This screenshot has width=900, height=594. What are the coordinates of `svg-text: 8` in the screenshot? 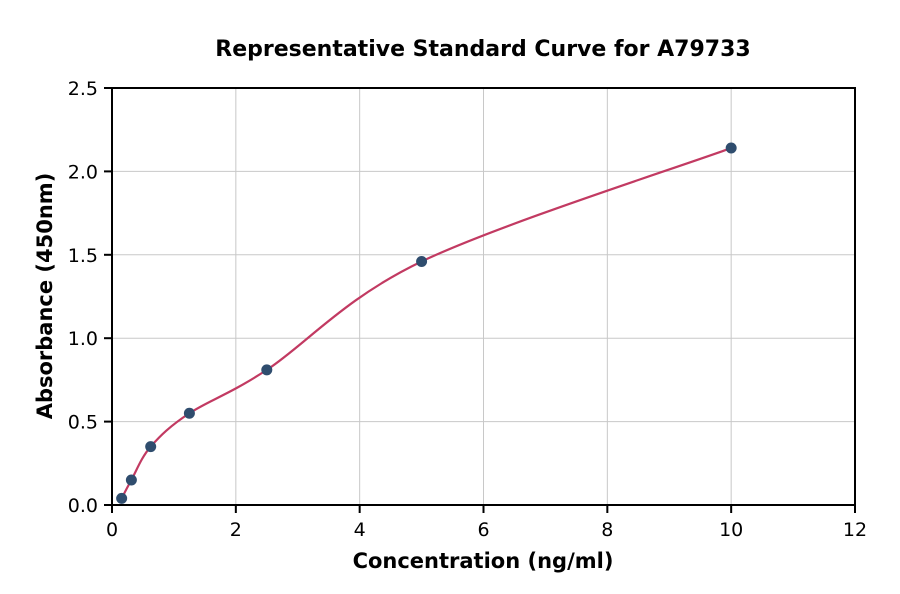 It's located at (607, 530).